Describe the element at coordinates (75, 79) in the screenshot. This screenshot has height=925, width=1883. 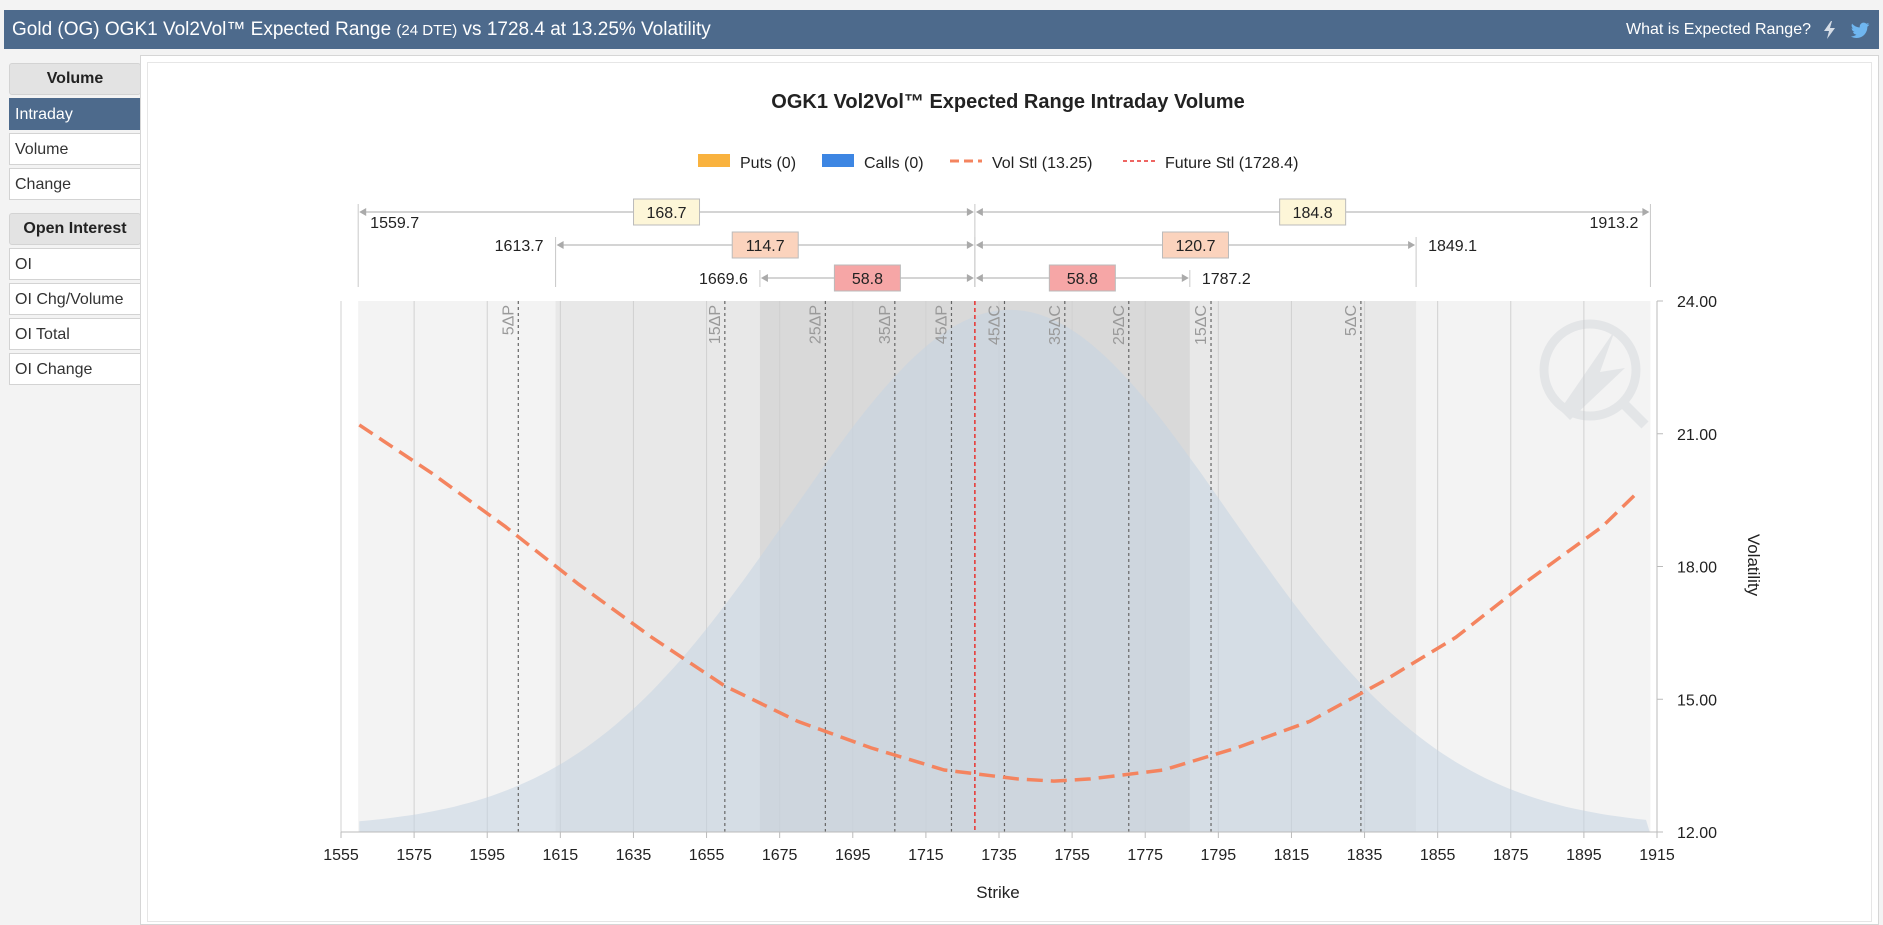
I see `volume-heading: Volume` at that location.